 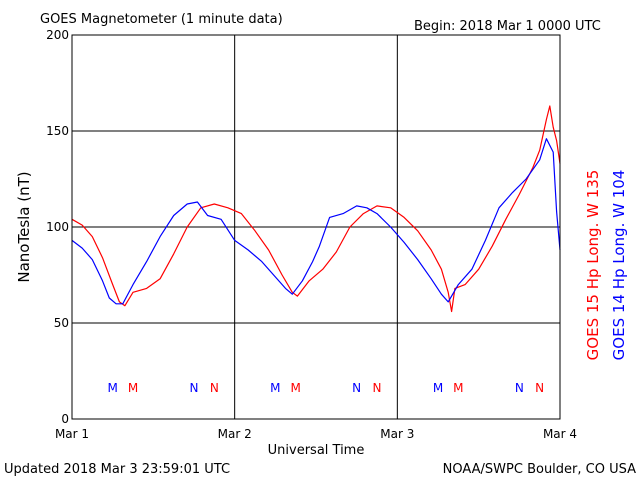 What do you see at coordinates (24, 226) in the screenshot?
I see `y-axis-label: NanoTesla (nT)` at bounding box center [24, 226].